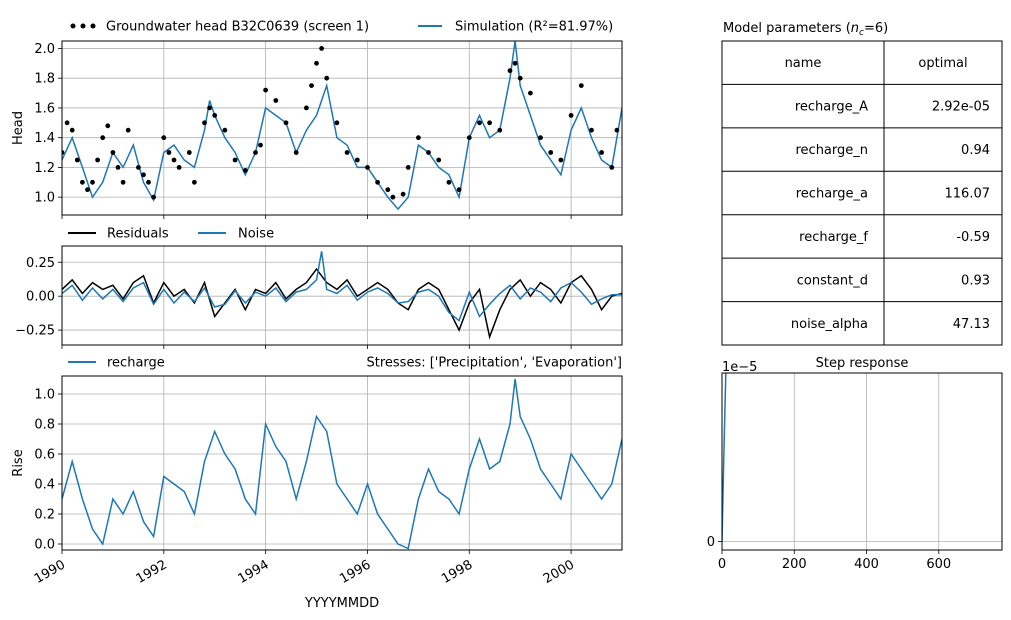  Describe the element at coordinates (862, 461) in the screenshot. I see `step-axes-frame` at that location.